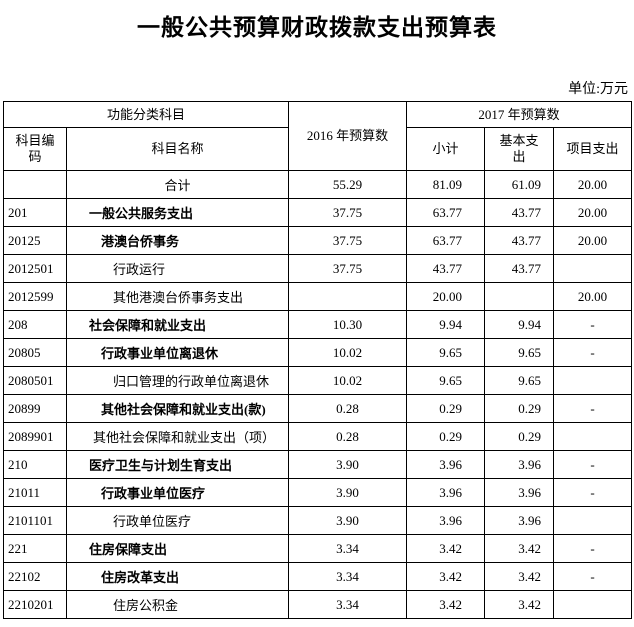  I want to click on table-row: 2012599 其他港澳台侨事务支出 20.00 20.00, so click(318, 296).